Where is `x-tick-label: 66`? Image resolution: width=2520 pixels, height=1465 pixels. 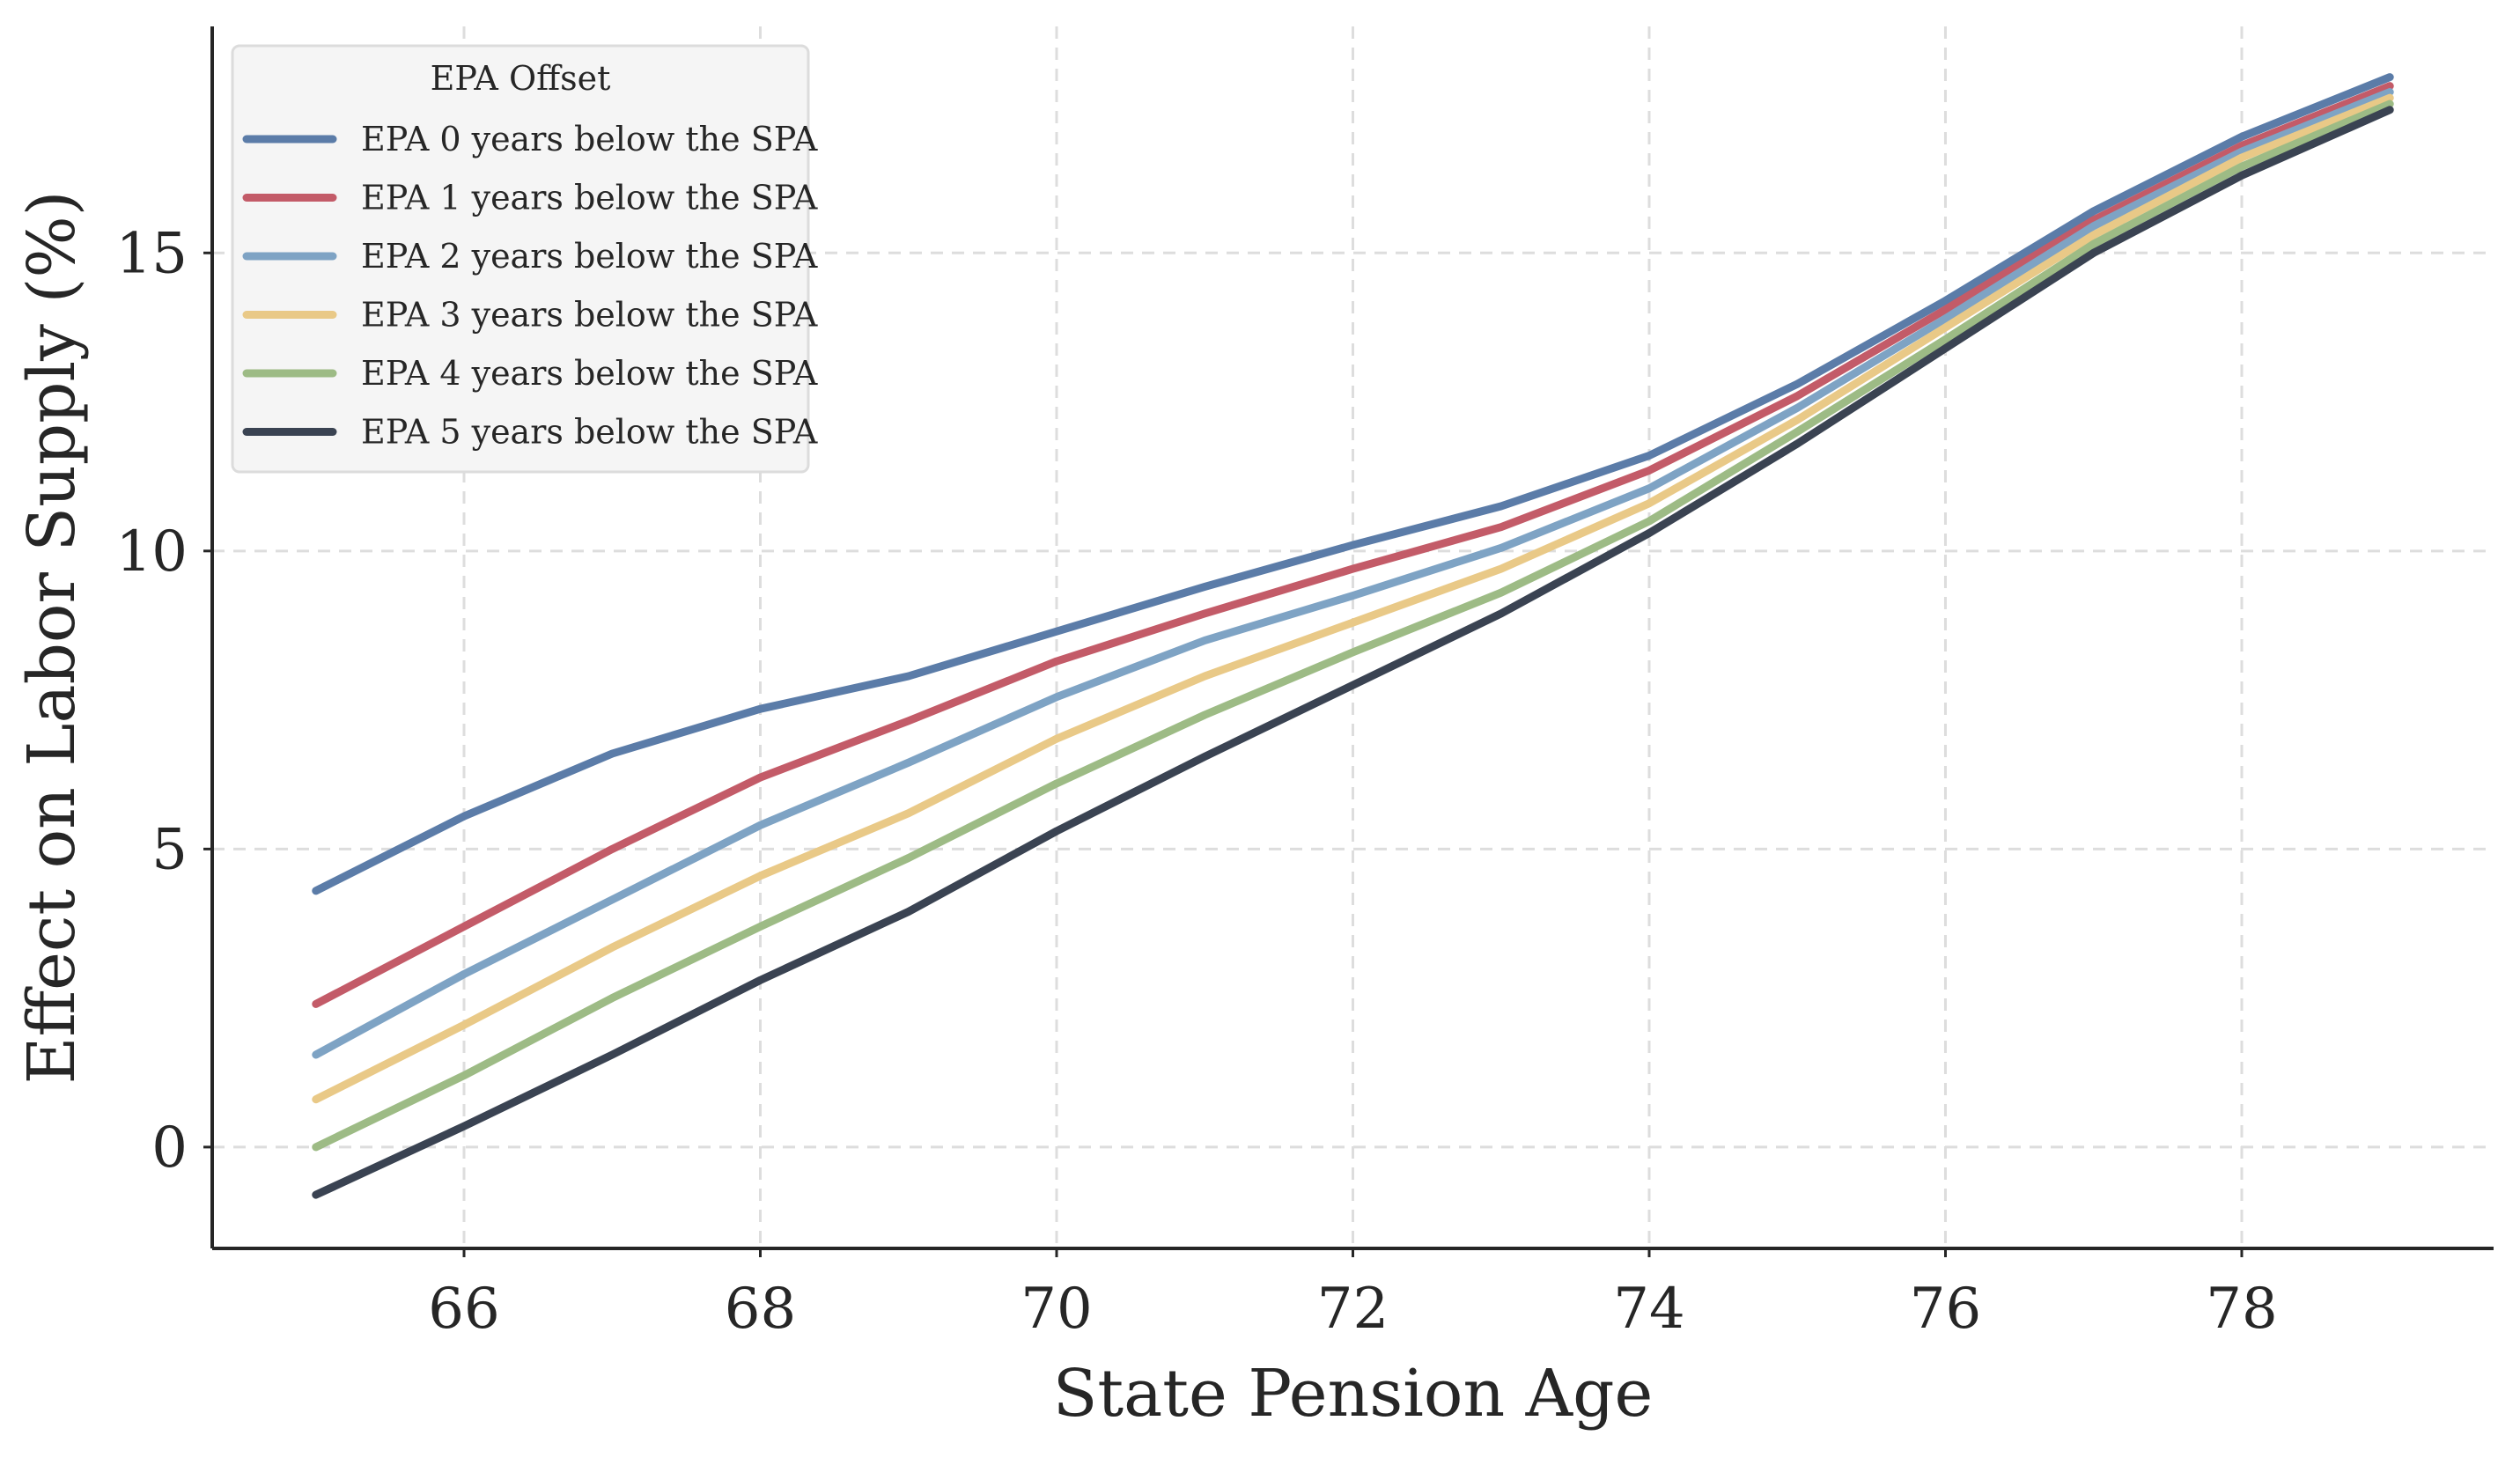 x-tick-label: 66 is located at coordinates (464, 1310).